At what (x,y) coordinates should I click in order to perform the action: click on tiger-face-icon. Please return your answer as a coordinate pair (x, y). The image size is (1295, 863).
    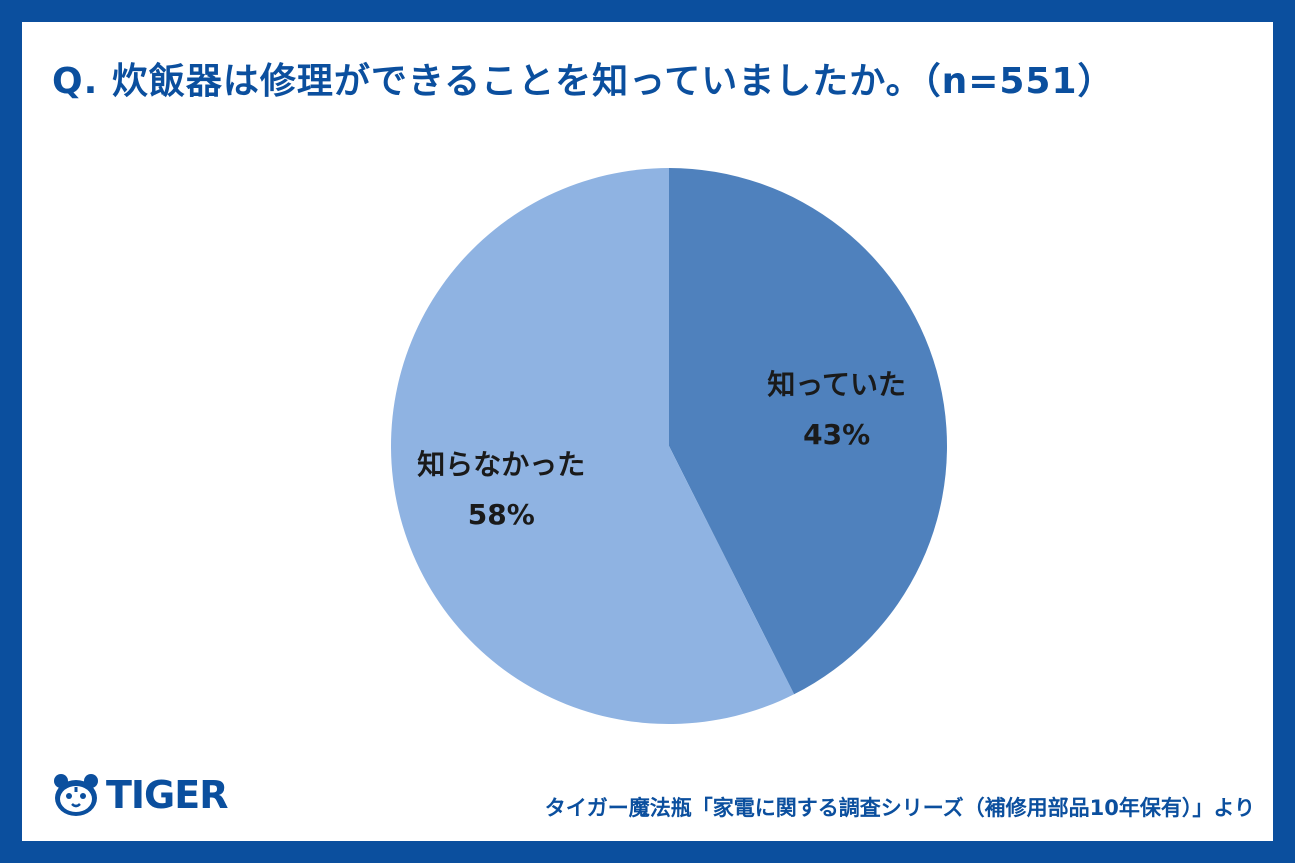
    Looking at the image, I should click on (76, 795).